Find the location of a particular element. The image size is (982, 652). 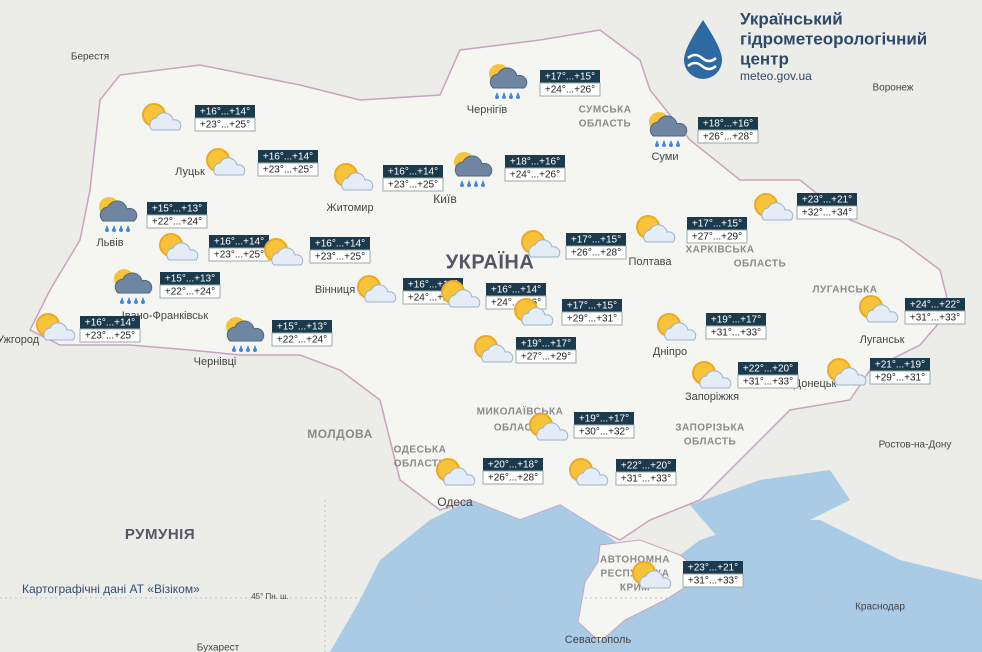

place-label: Дніпро is located at coordinates (670, 352).